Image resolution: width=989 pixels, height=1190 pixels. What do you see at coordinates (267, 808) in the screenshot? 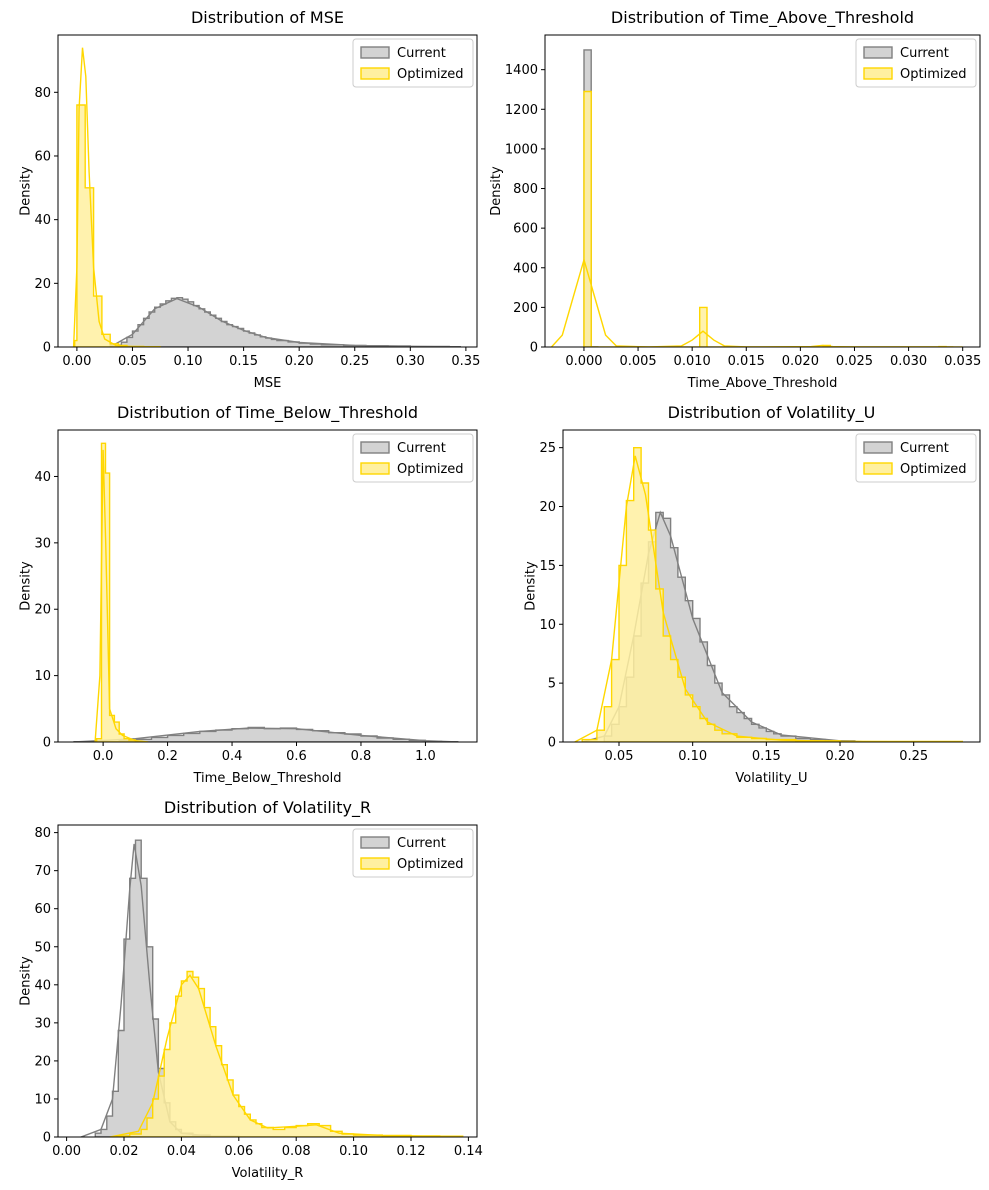
I see `subplot-title: Distribution of Volatility_R` at bounding box center [267, 808].